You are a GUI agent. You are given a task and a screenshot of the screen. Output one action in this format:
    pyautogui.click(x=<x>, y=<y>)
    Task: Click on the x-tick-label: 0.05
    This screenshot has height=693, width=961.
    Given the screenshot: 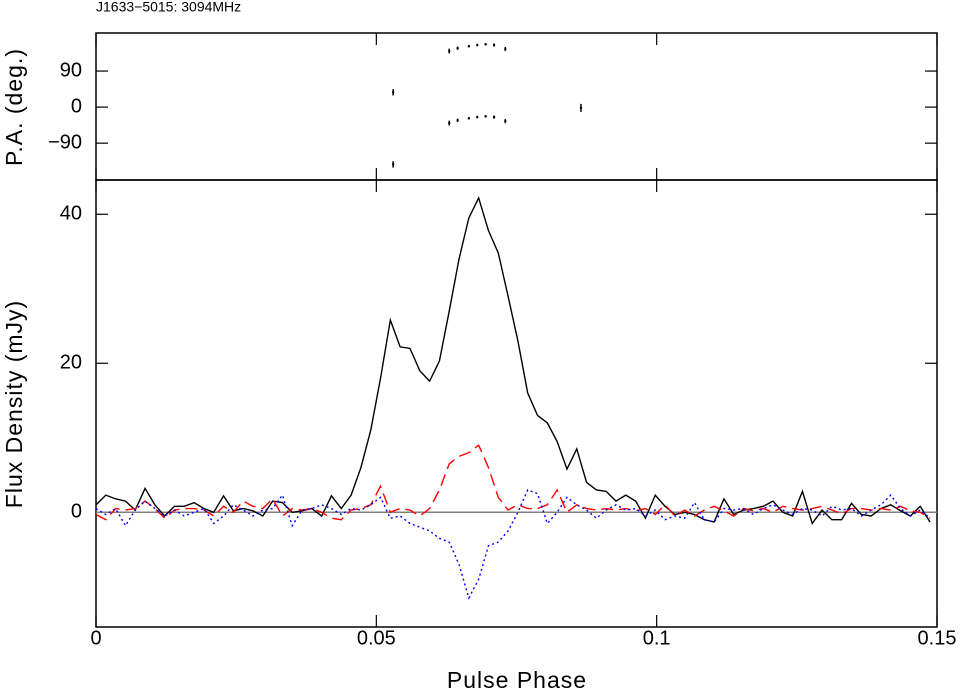 What is the action you would take?
    pyautogui.click(x=376, y=638)
    